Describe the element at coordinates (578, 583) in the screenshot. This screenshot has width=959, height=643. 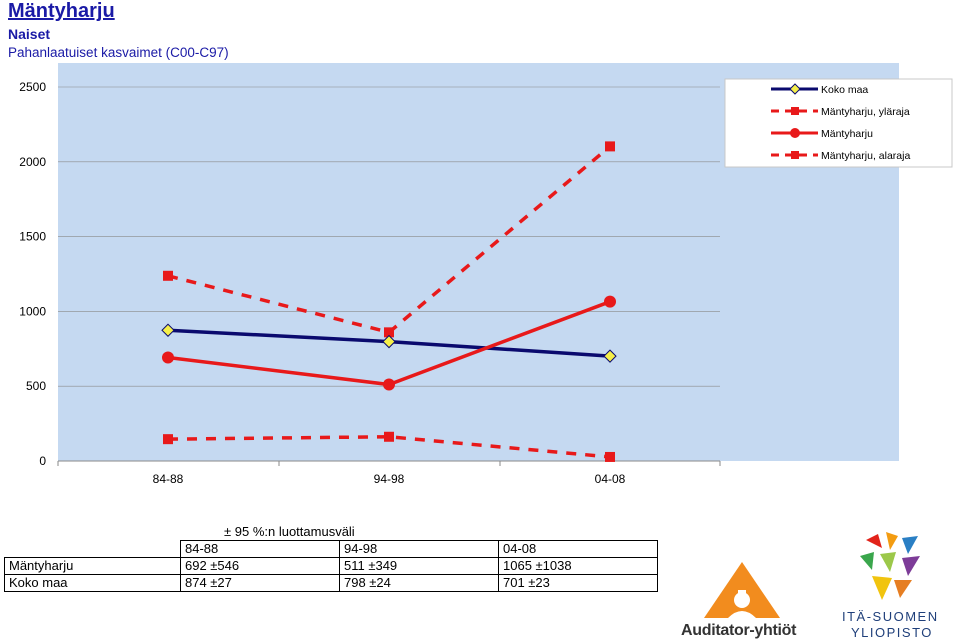
I see `ci-cell: 701 ±23` at that location.